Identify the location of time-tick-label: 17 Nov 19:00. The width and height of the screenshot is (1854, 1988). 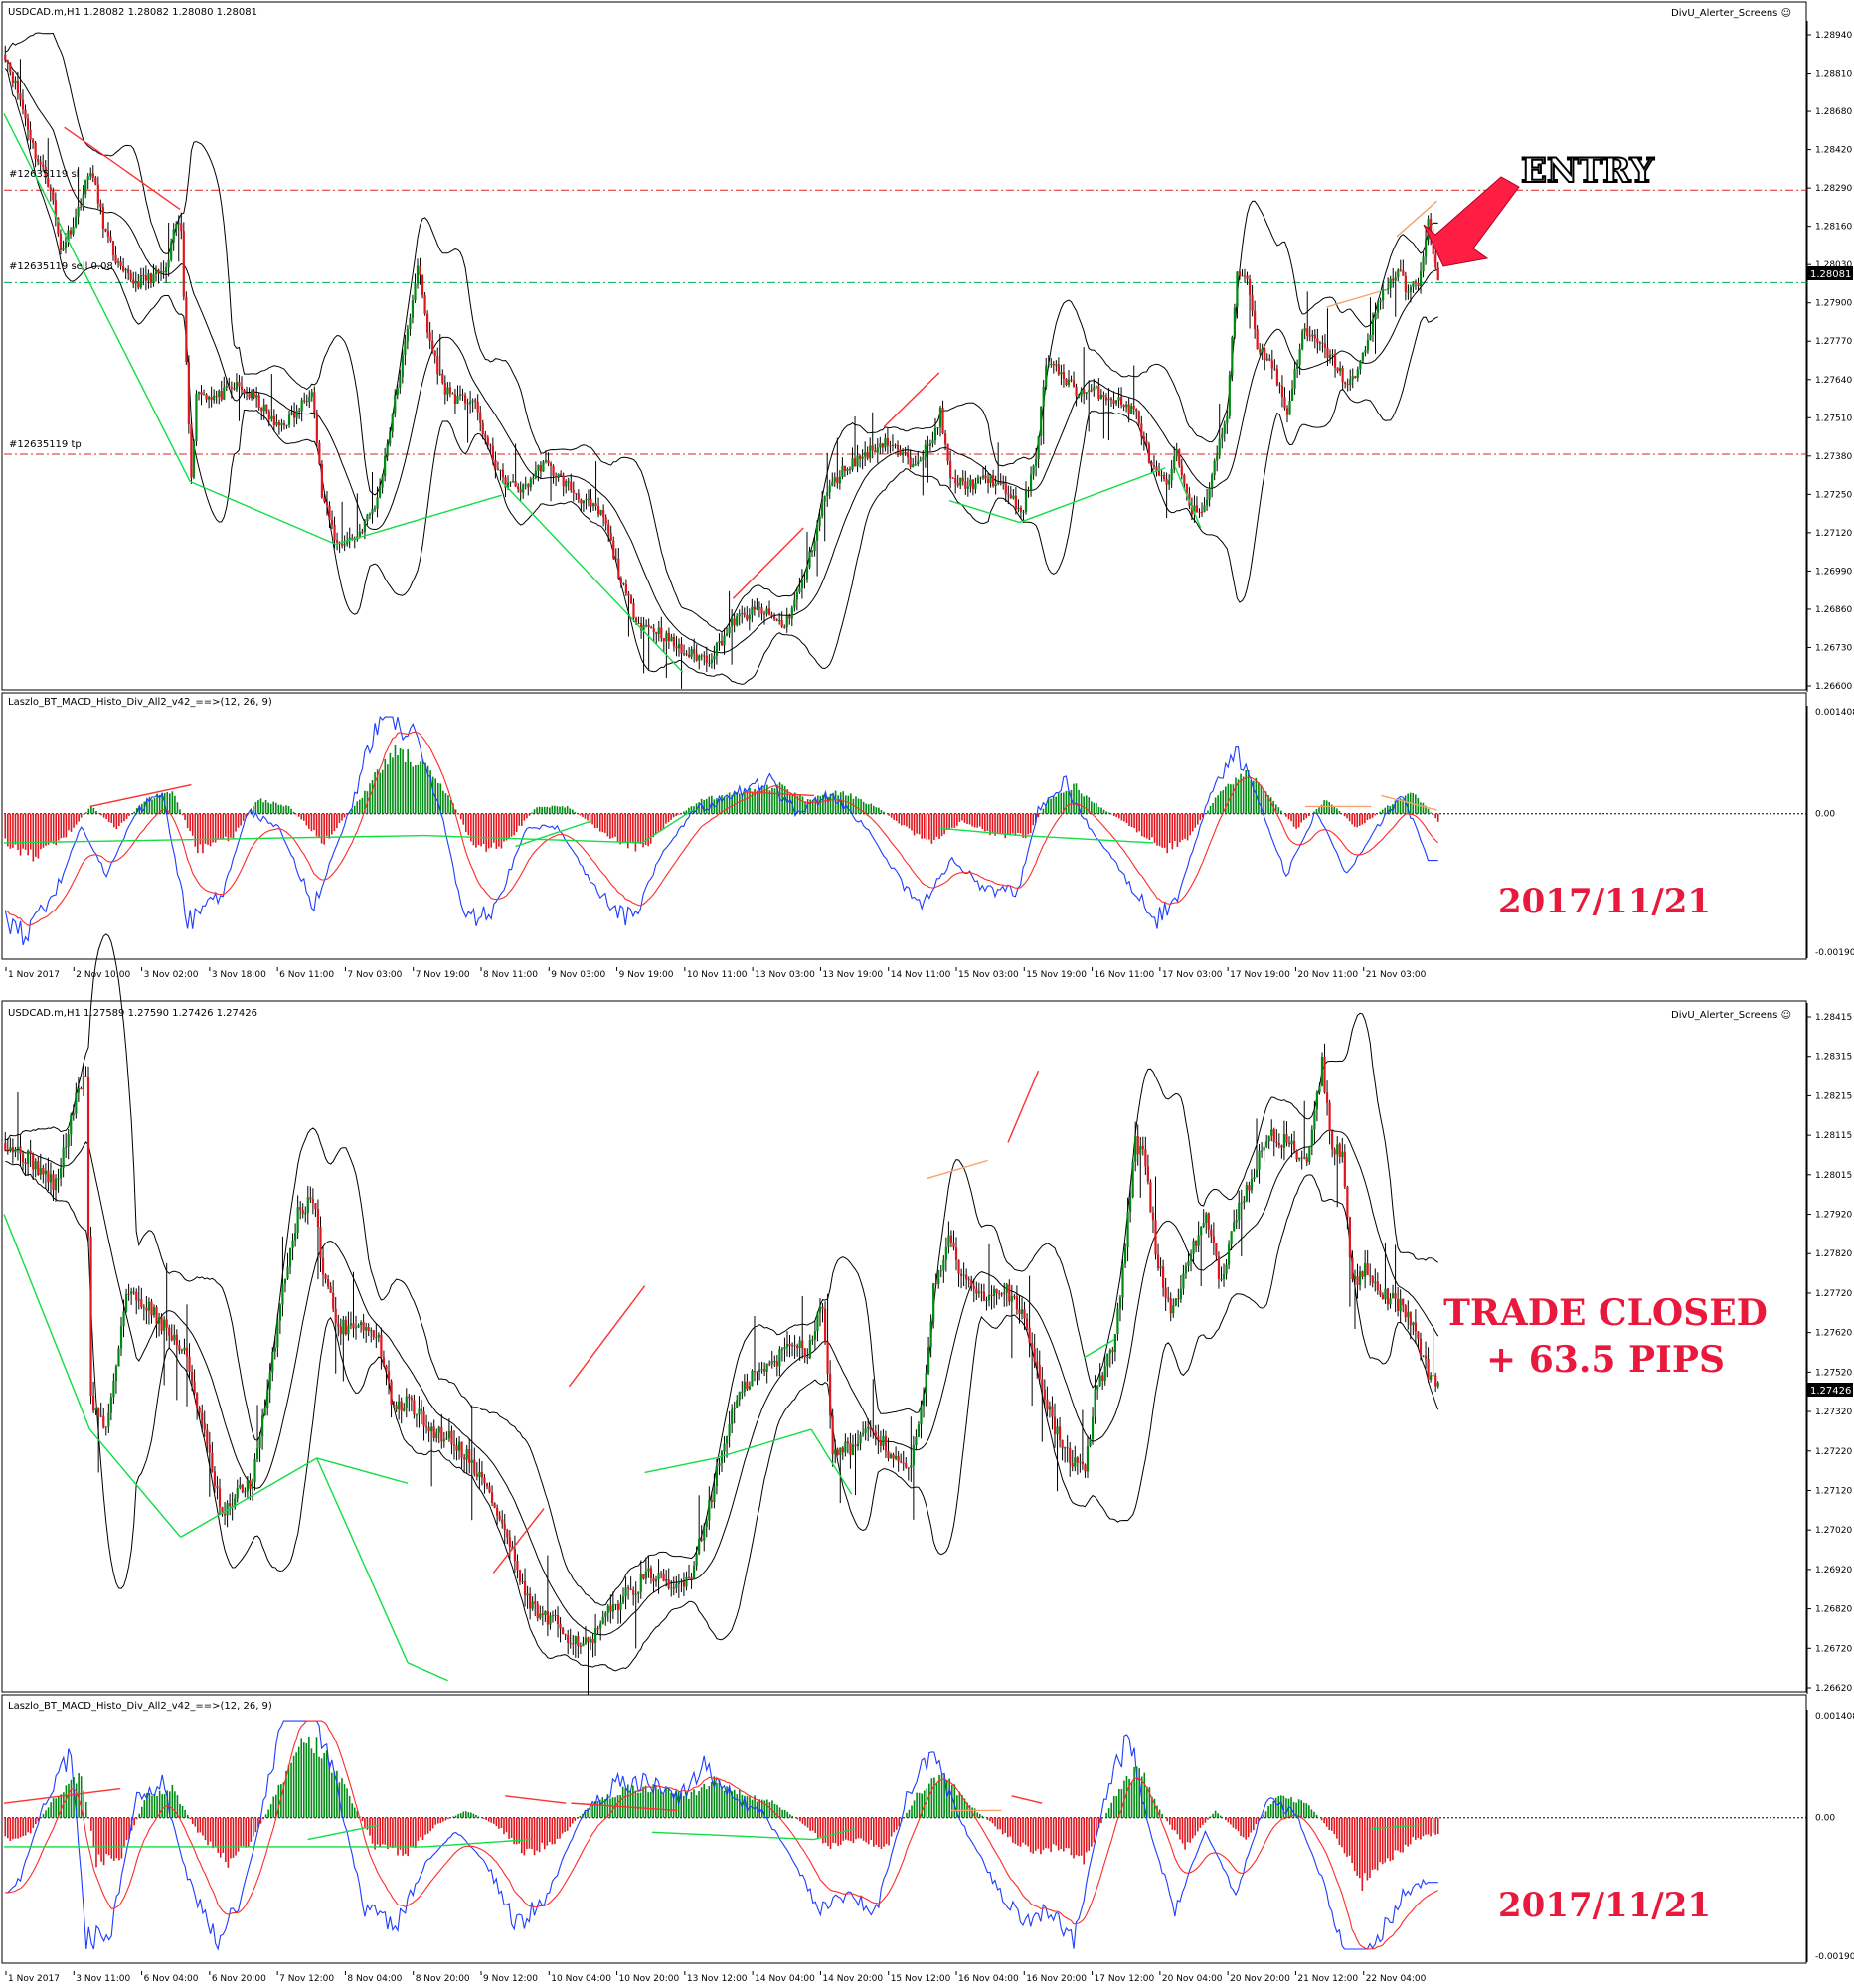
(1260, 975).